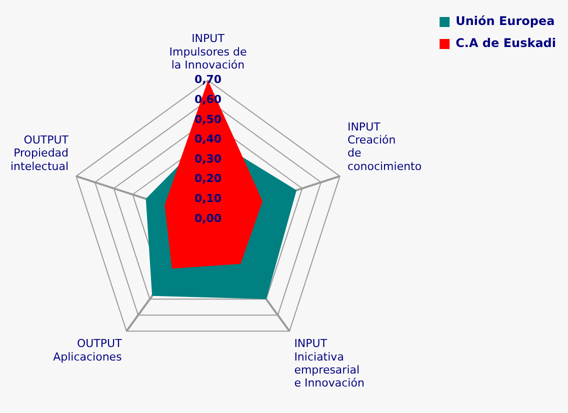 This screenshot has width=568, height=413. I want to click on y-tick-label: 0,70, so click(208, 79).